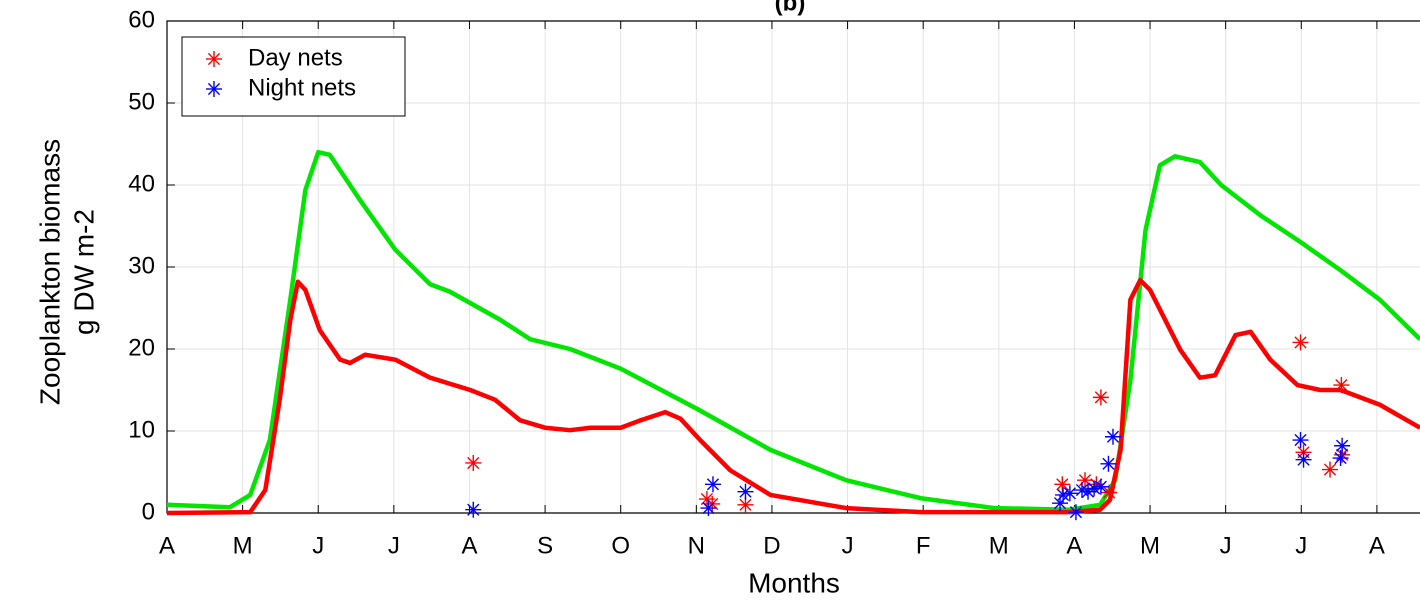 This screenshot has height=604, width=1420. Describe the element at coordinates (141, 265) in the screenshot. I see `y-tick-label: 30` at that location.